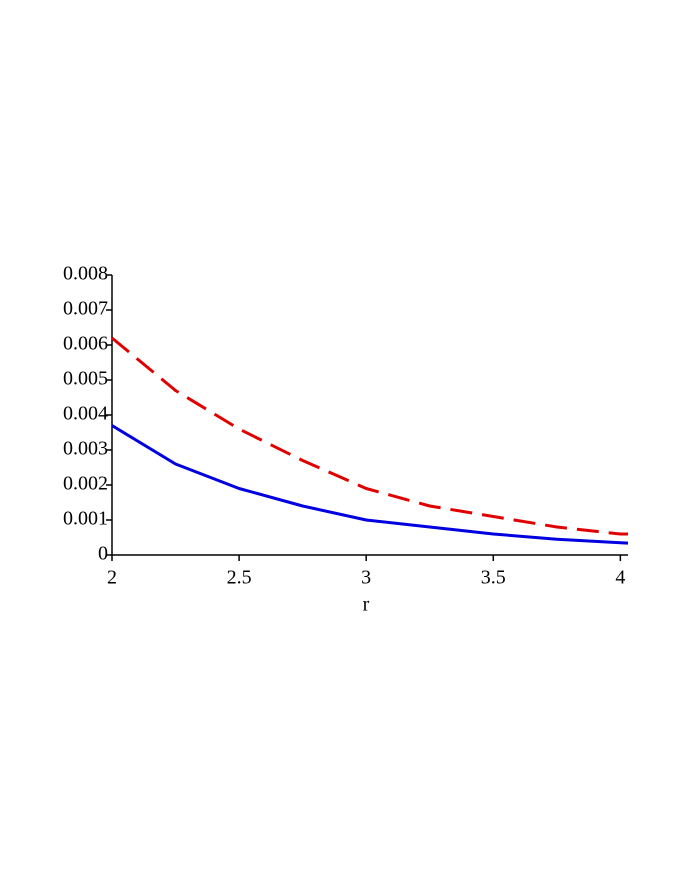  Describe the element at coordinates (366, 605) in the screenshot. I see `x-axis-label: r` at that location.